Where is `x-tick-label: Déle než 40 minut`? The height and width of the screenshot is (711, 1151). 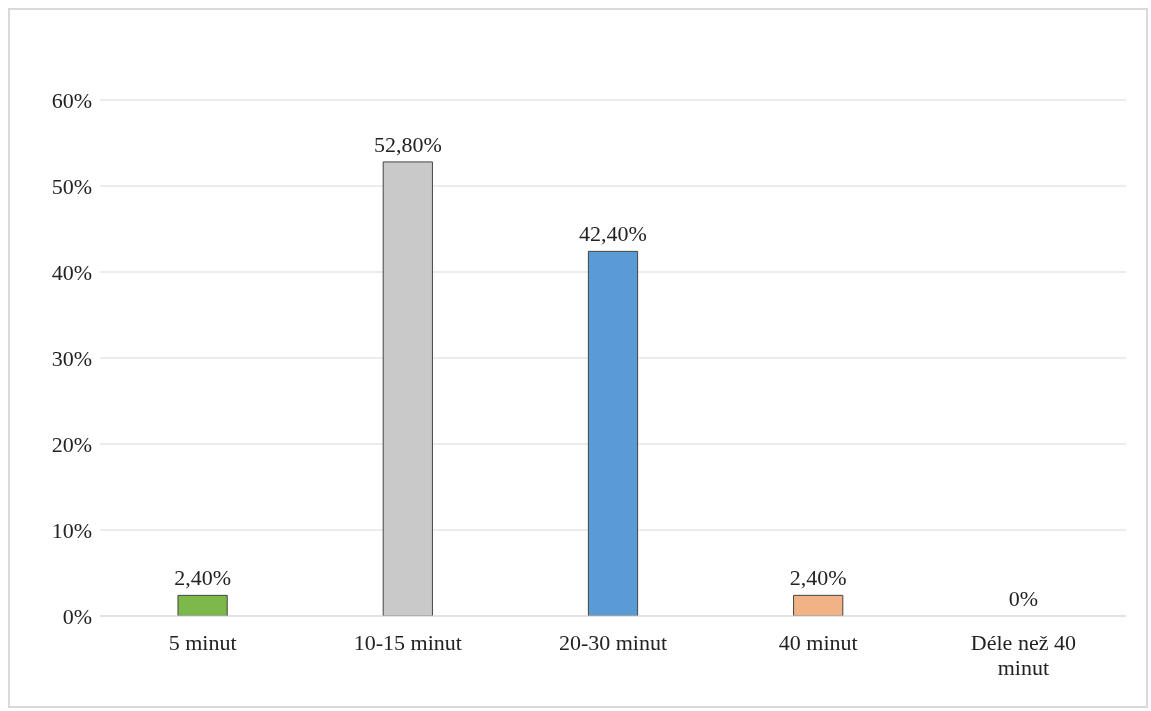
x-tick-label: Déle než 40 minut is located at coordinates (1023, 654).